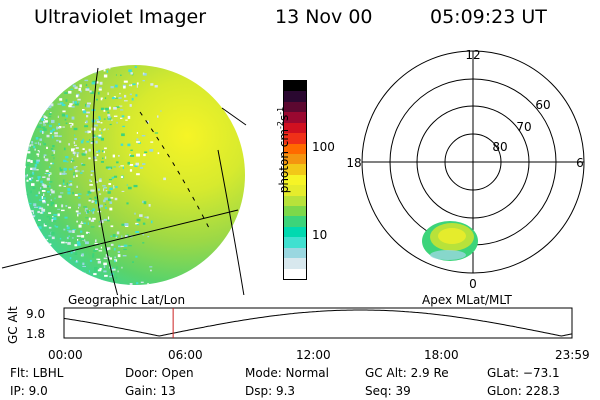 This screenshot has height=400, width=600. What do you see at coordinates (313, 355) in the screenshot?
I see `timeline-xtick-1200: 12:00` at bounding box center [313, 355].